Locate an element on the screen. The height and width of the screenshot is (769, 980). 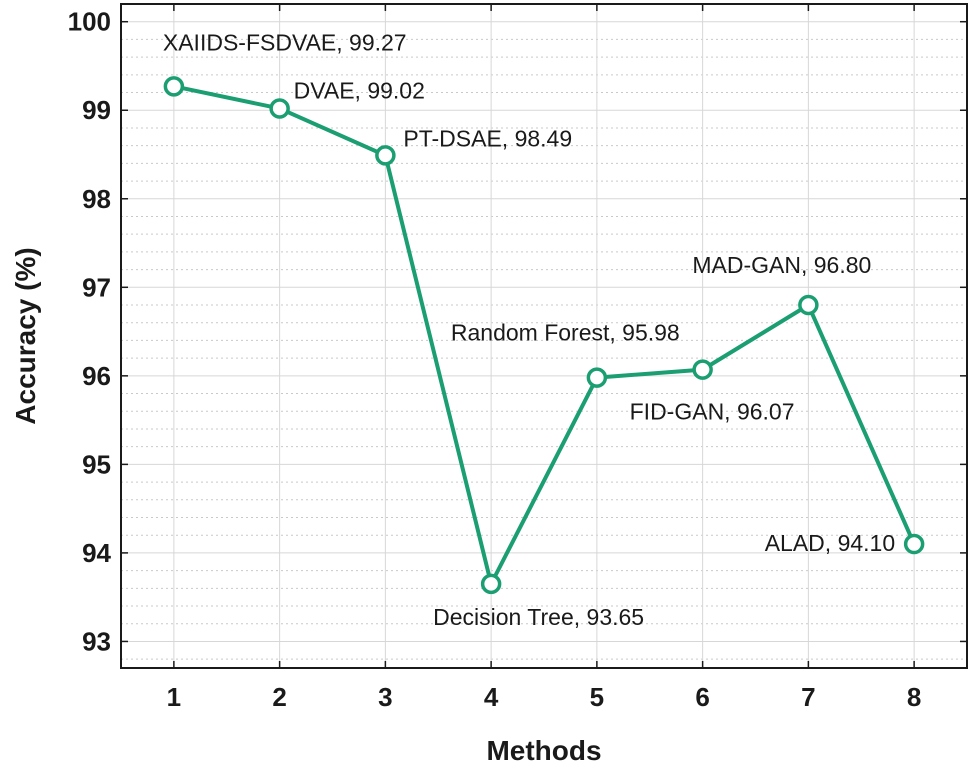
x-tick-label: 3 is located at coordinates (385, 697).